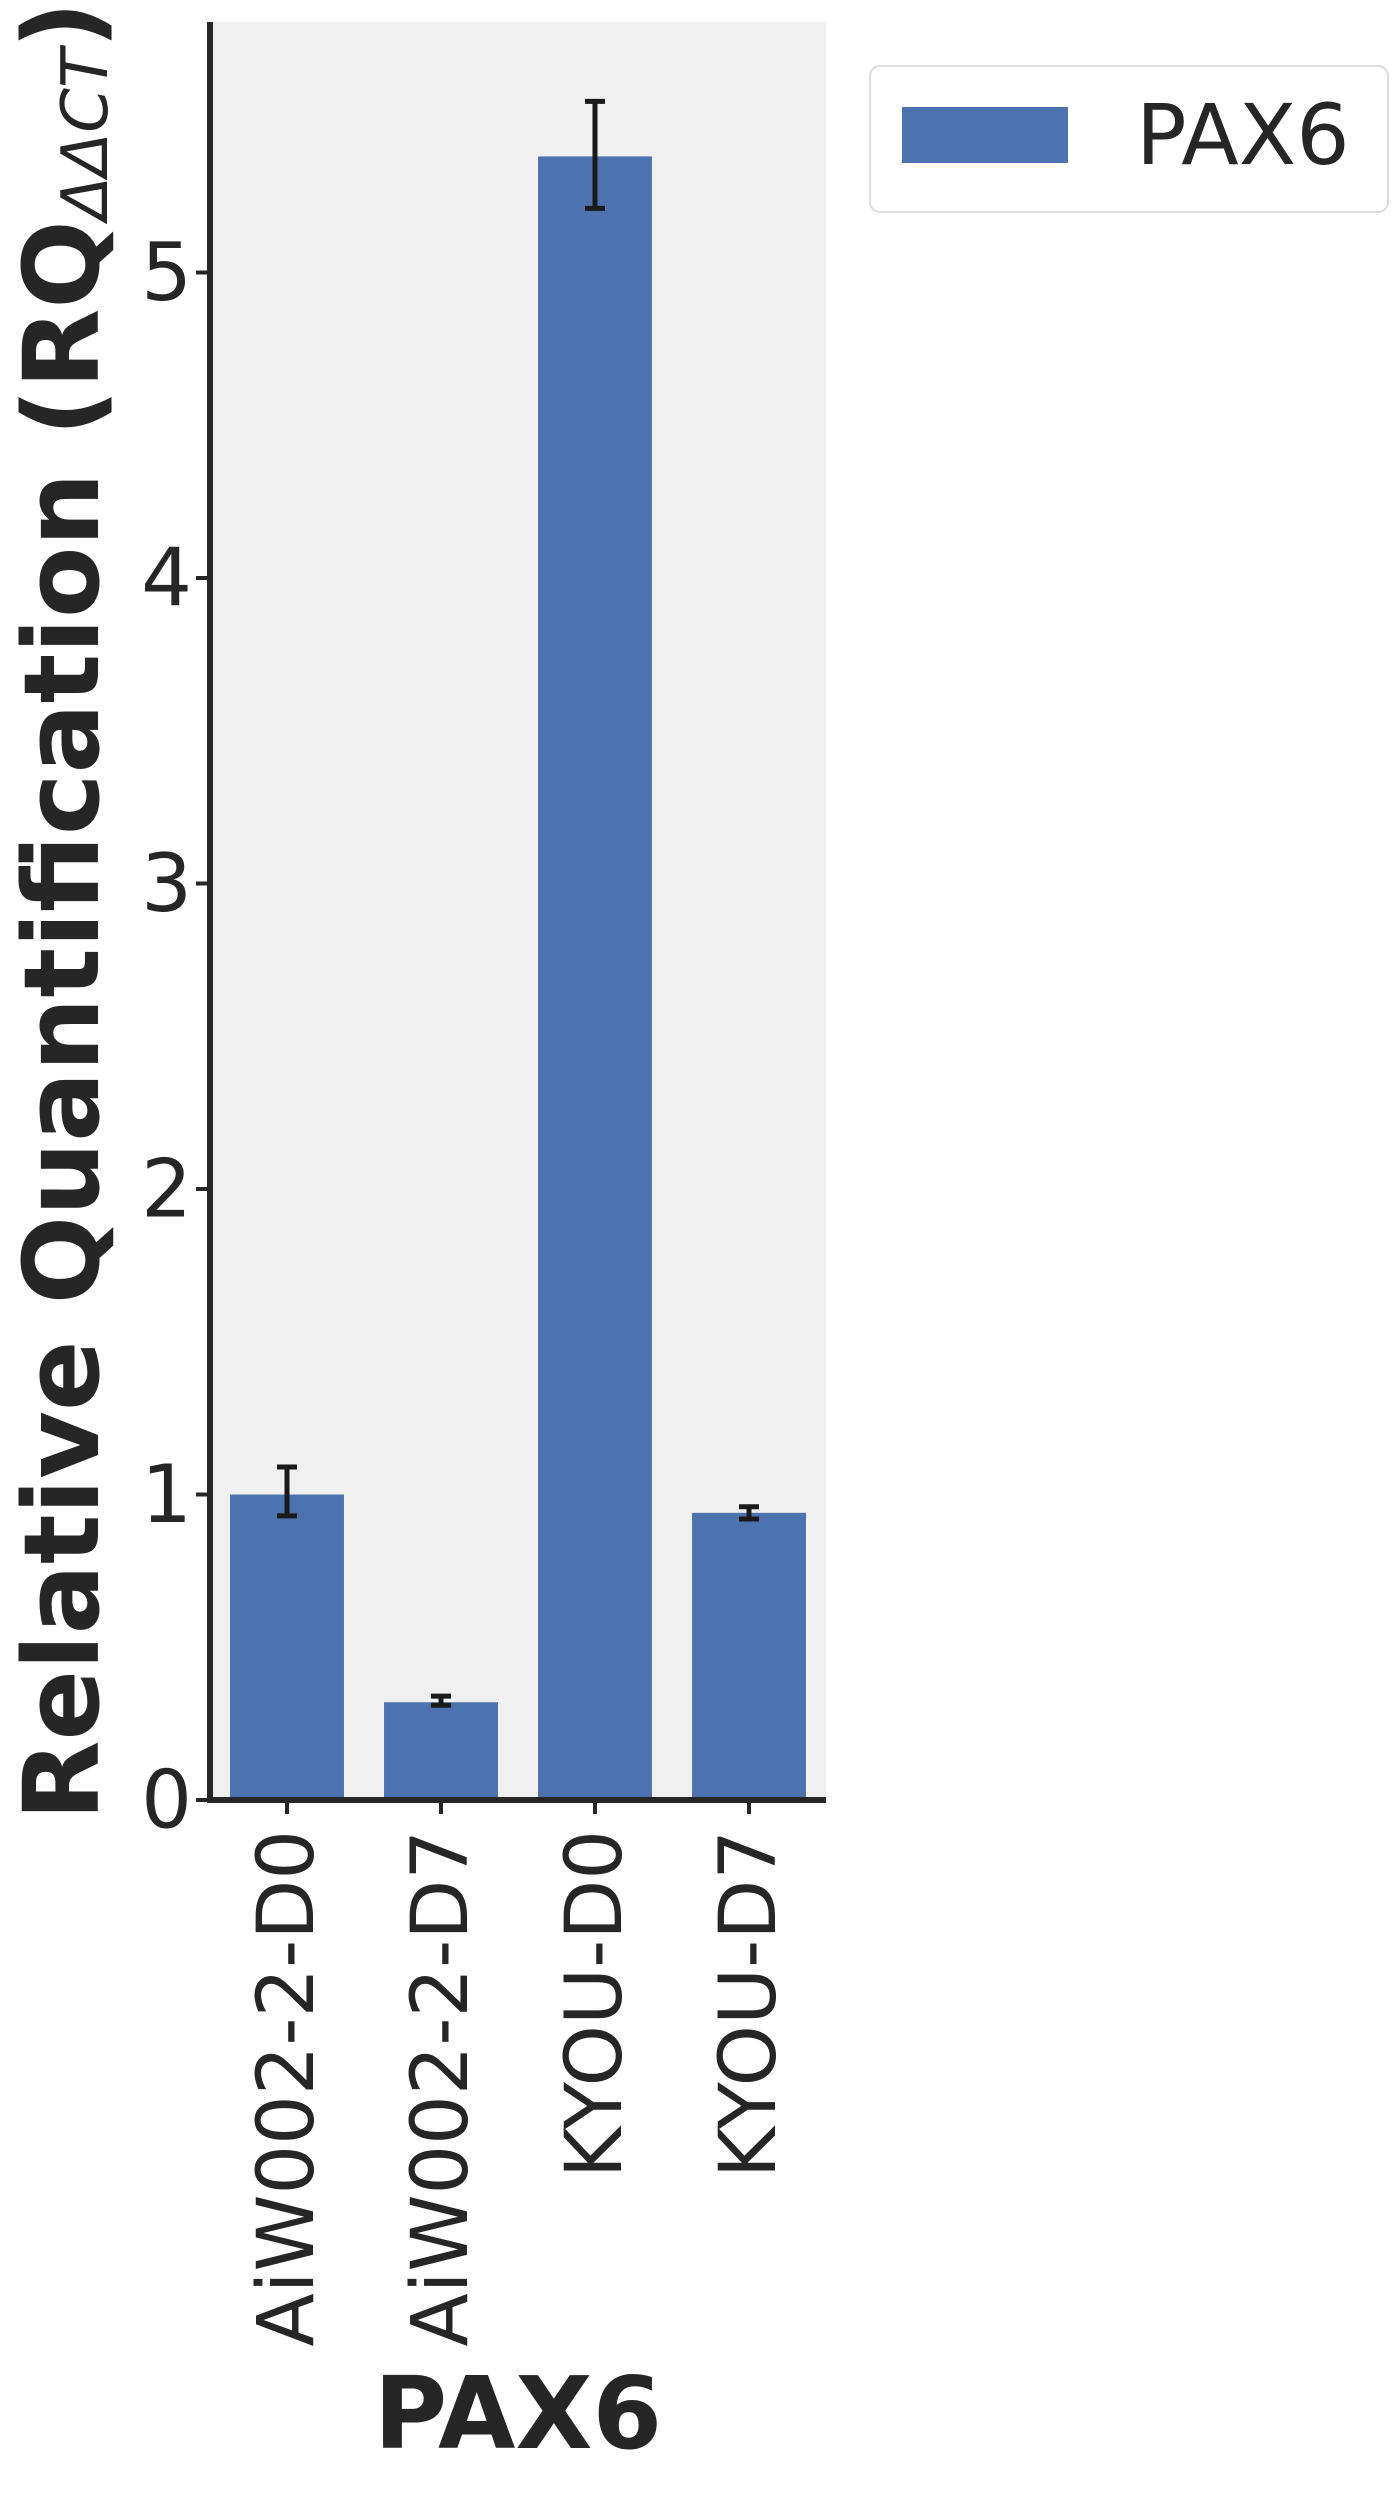  I want to click on y-tick-label-4: 4, so click(166, 578).